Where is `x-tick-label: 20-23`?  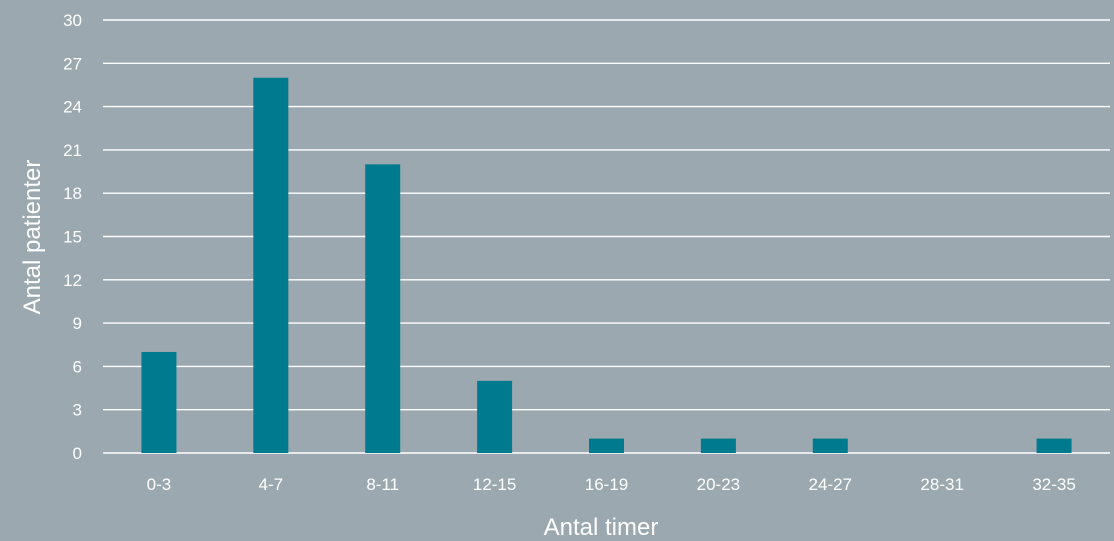 x-tick-label: 20-23 is located at coordinates (718, 484).